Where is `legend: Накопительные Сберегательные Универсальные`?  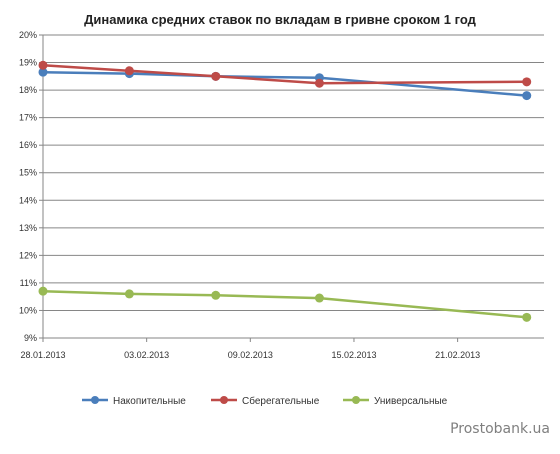
legend: Накопительные Сберегательные Универсальные is located at coordinates (265, 401).